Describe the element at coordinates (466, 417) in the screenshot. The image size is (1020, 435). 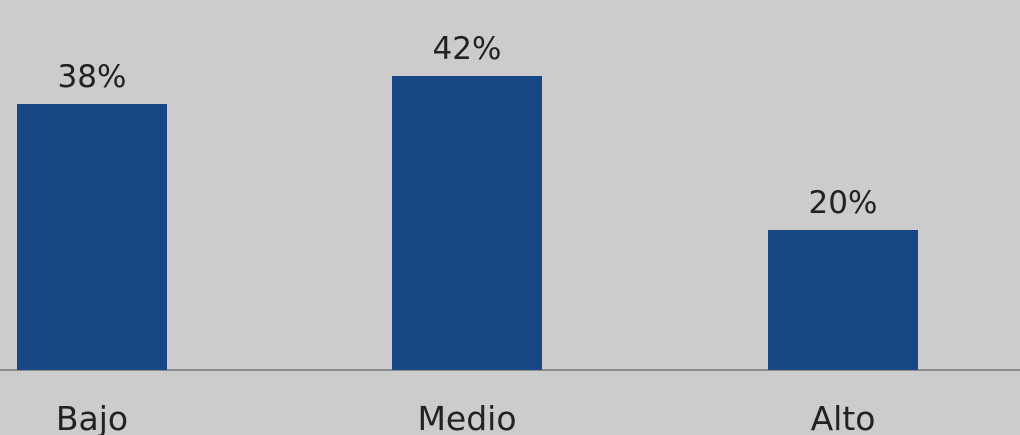
I see `x-tick-label-medio: Medio` at that location.